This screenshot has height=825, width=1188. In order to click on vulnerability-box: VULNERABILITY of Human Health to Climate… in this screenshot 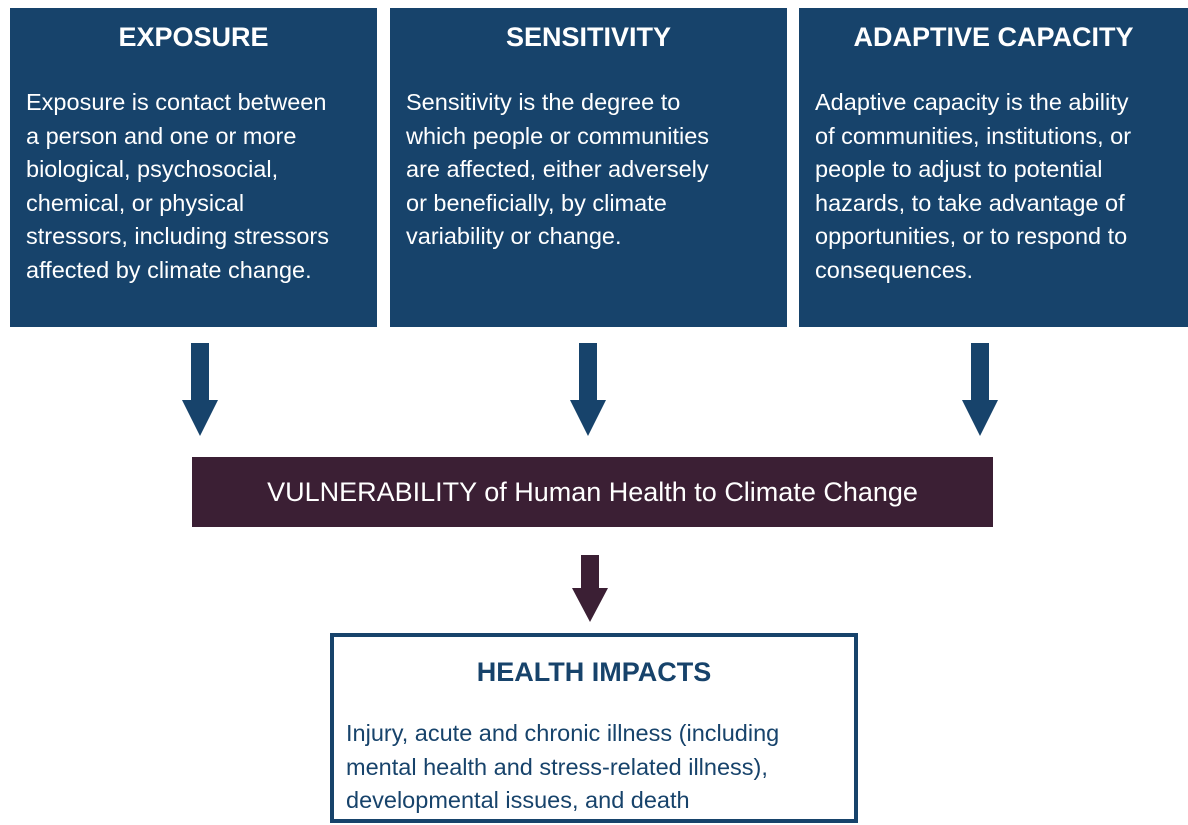, I will do `click(592, 492)`.